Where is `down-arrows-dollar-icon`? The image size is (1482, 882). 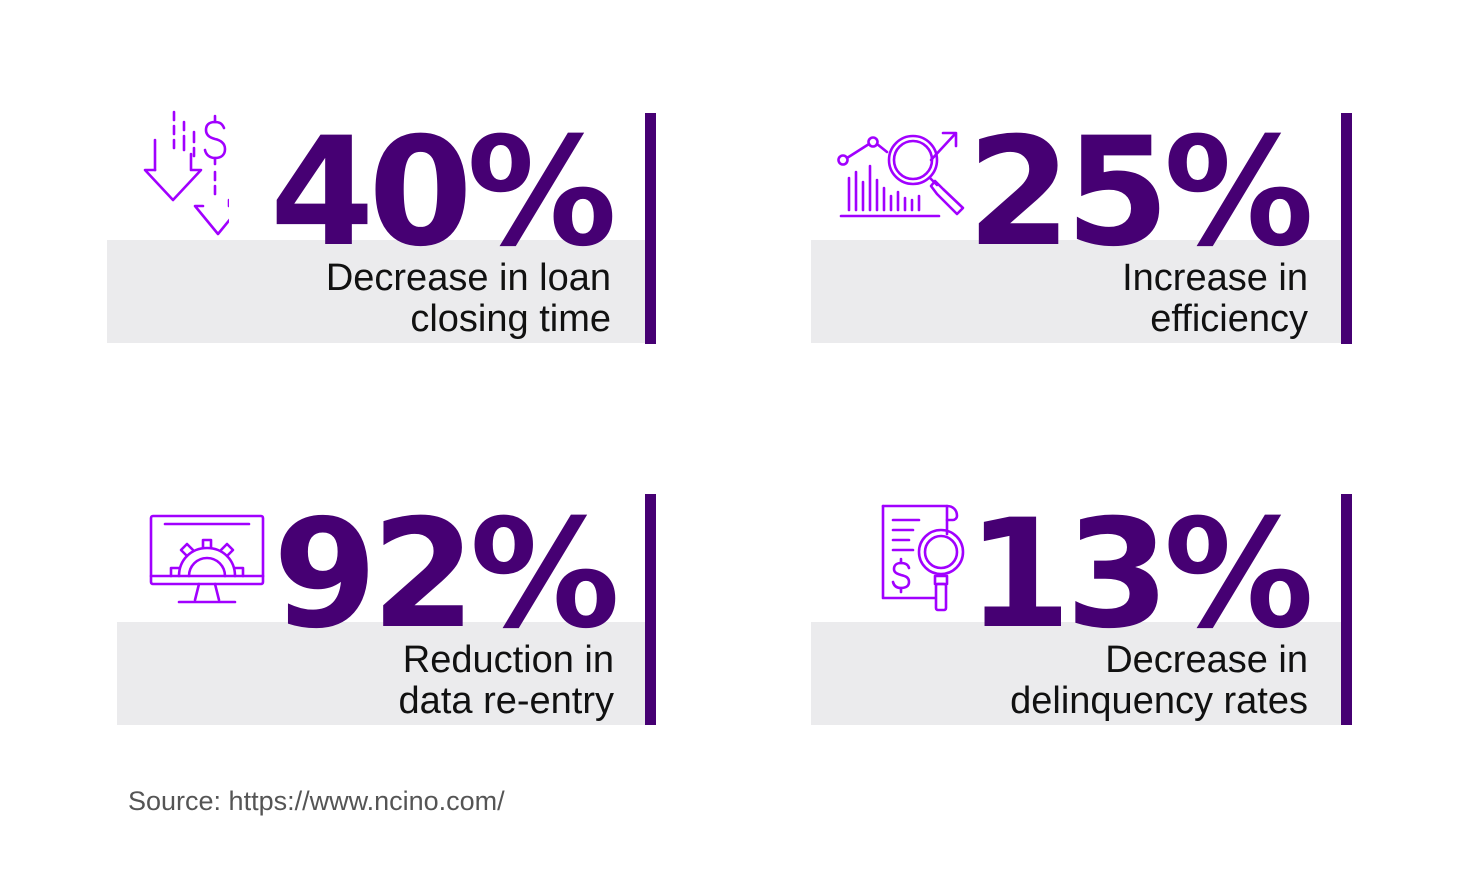
down-arrows-dollar-icon is located at coordinates (186, 173).